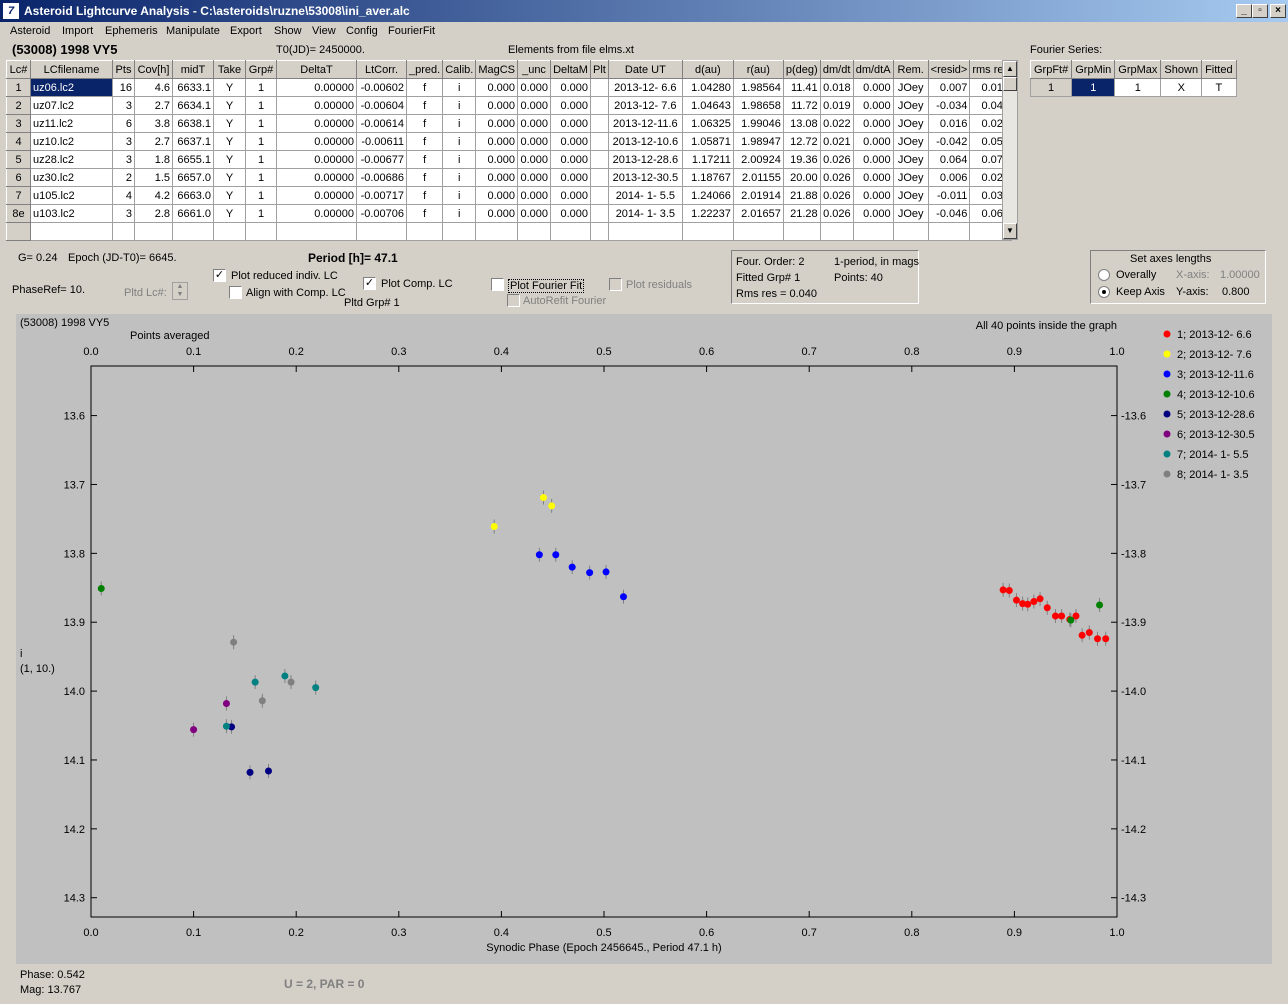 The height and width of the screenshot is (1004, 1288). I want to click on table-cell: -0.034, so click(949, 105).